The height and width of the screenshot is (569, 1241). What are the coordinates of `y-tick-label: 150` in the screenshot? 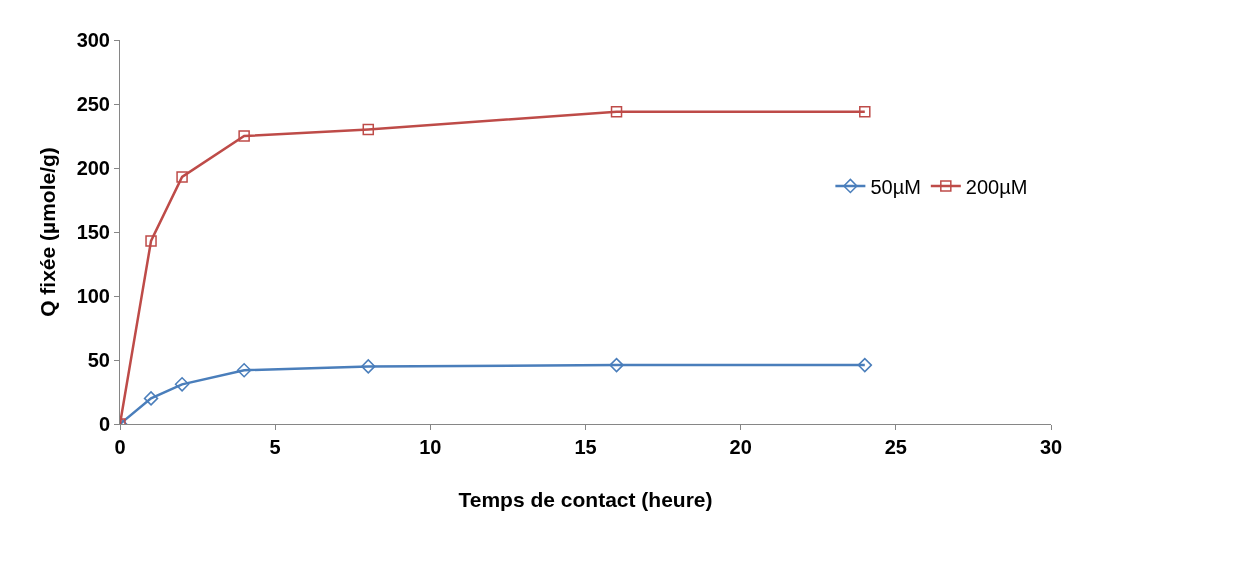 It's located at (93, 232).